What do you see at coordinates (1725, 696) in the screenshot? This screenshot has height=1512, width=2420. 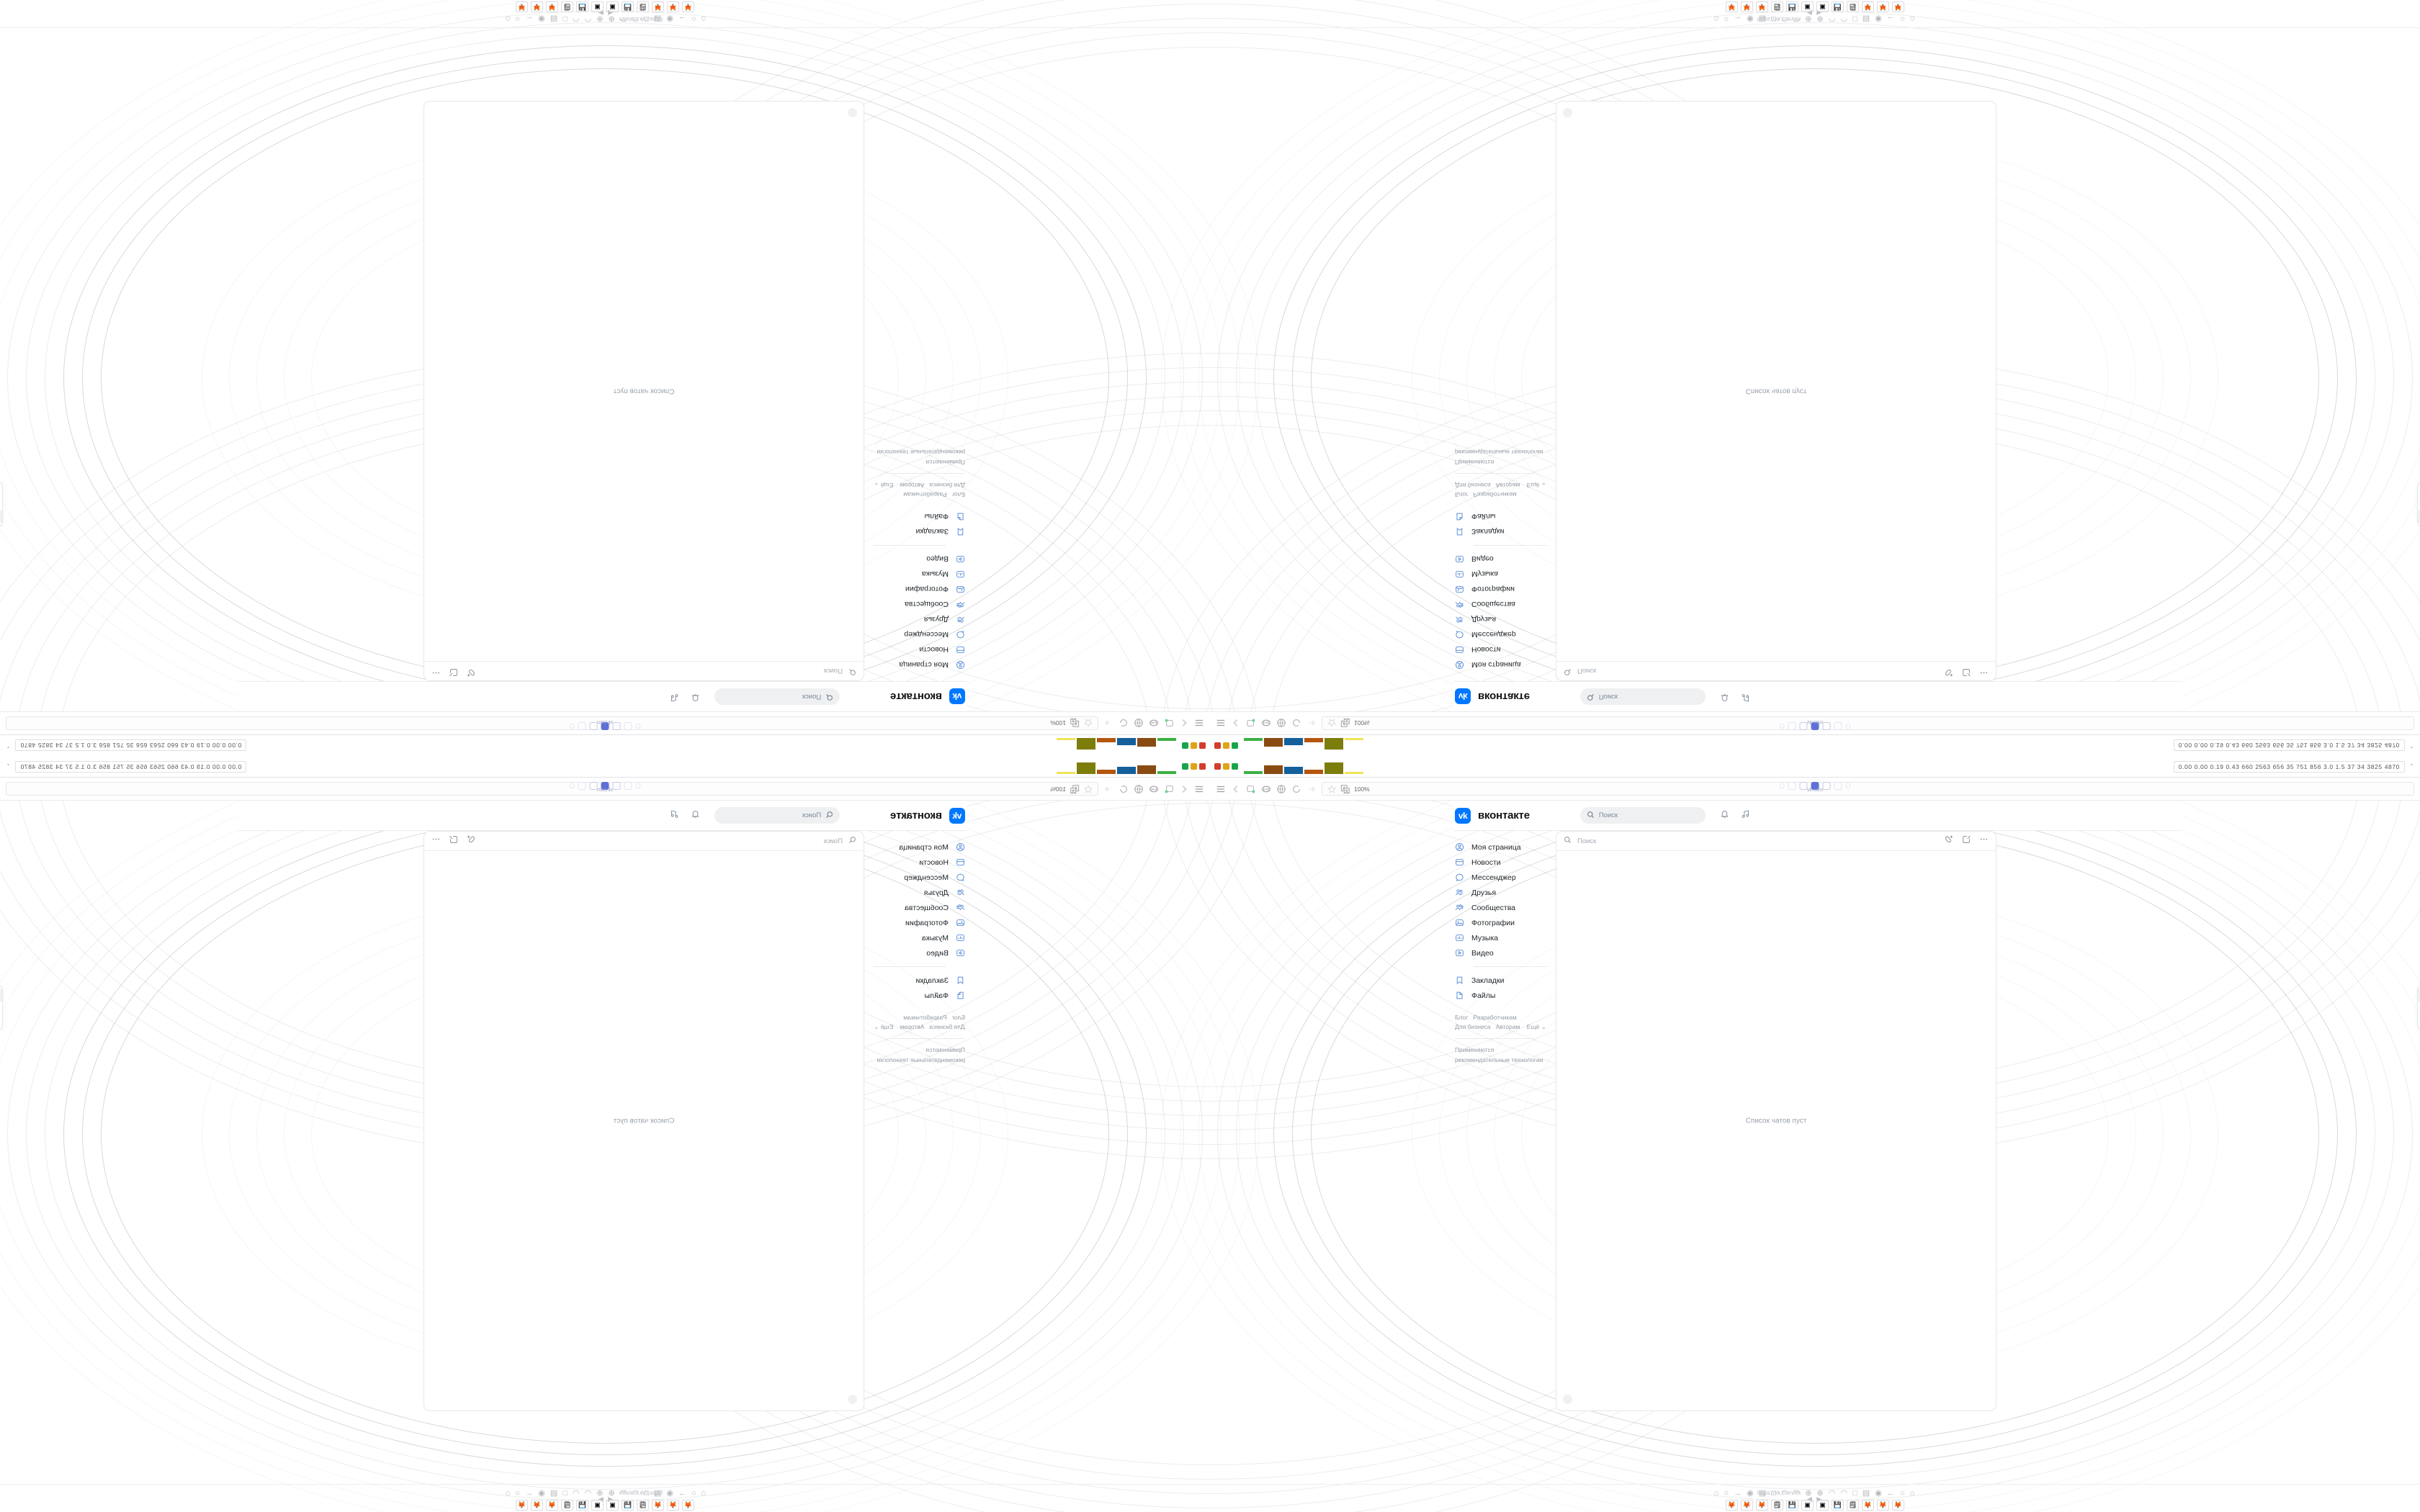 I see `bell-icon` at bounding box center [1725, 696].